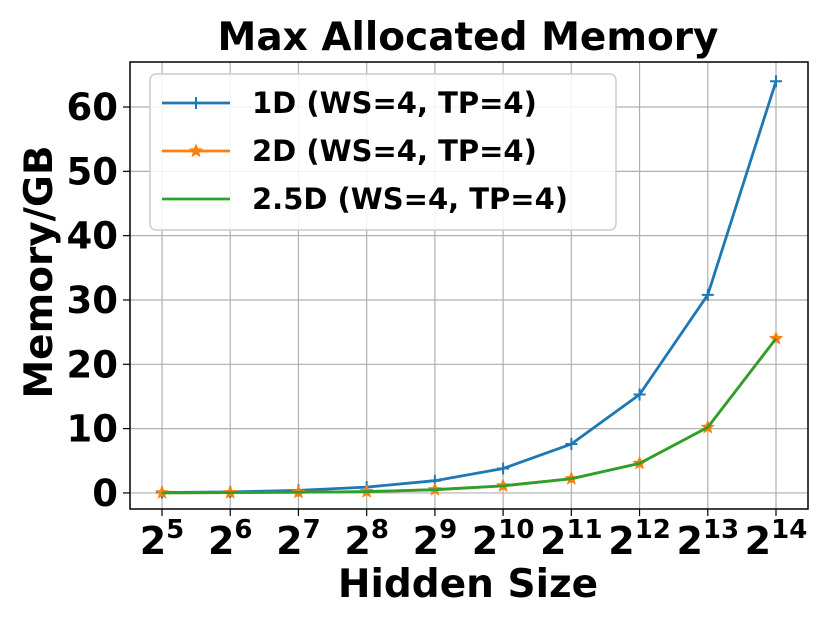  What do you see at coordinates (298, 539) in the screenshot?
I see `x-tick-label: 27` at bounding box center [298, 539].